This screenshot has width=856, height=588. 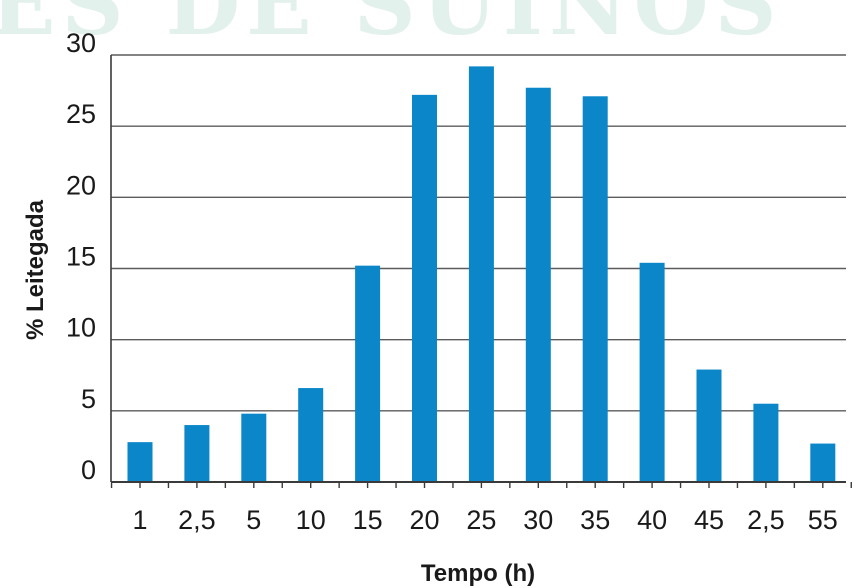 What do you see at coordinates (652, 520) in the screenshot?
I see `x-tick-label-10: 40` at bounding box center [652, 520].